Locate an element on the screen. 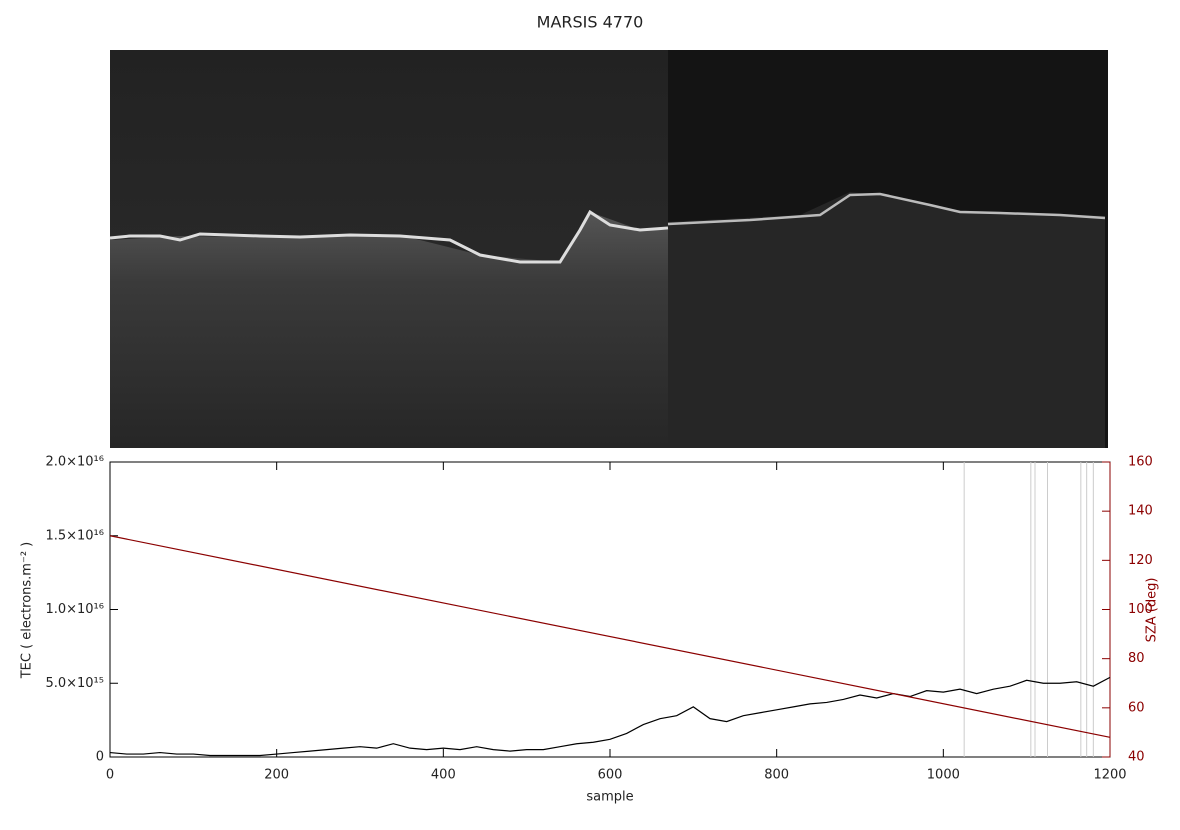 This screenshot has height=830, width=1180. x-tick-label: 800 is located at coordinates (776, 775).